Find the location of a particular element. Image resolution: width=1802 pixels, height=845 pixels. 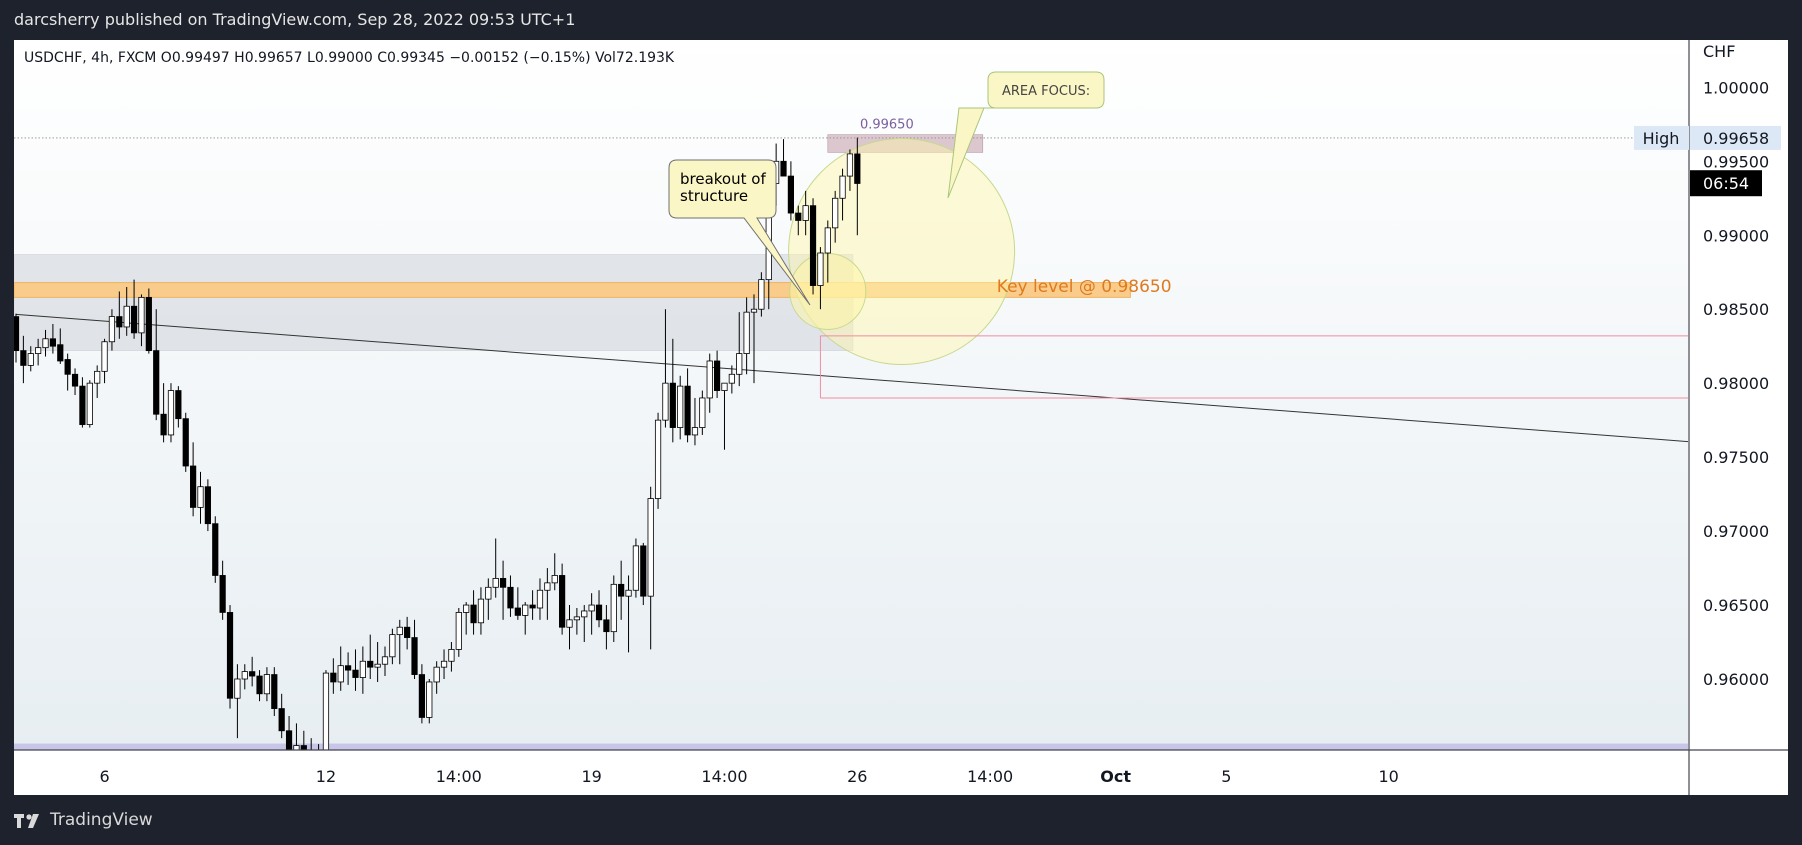

area-focus-callout: AREA FOCUS: is located at coordinates (1026, 135).